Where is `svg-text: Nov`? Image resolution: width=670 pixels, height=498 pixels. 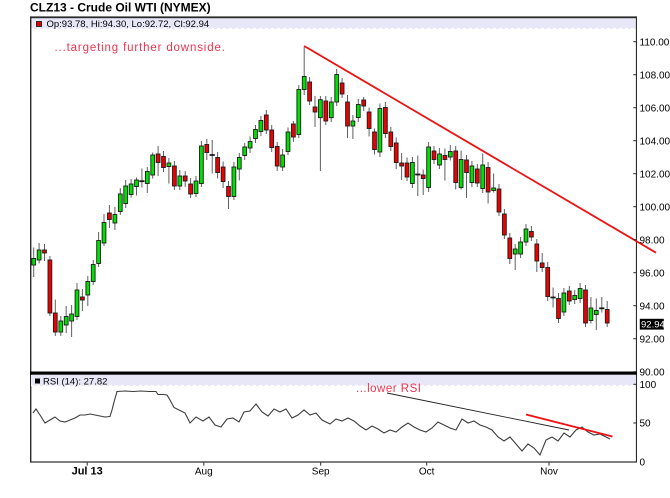 svg-text: Nov is located at coordinates (549, 472).